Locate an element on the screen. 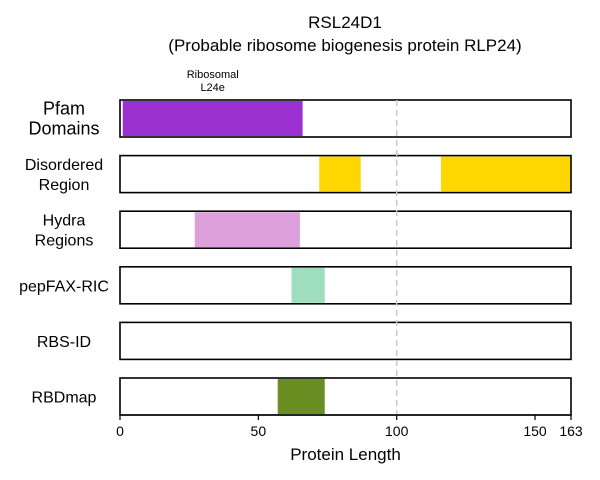  feature-row: Hydra Regions is located at coordinates (303, 230).